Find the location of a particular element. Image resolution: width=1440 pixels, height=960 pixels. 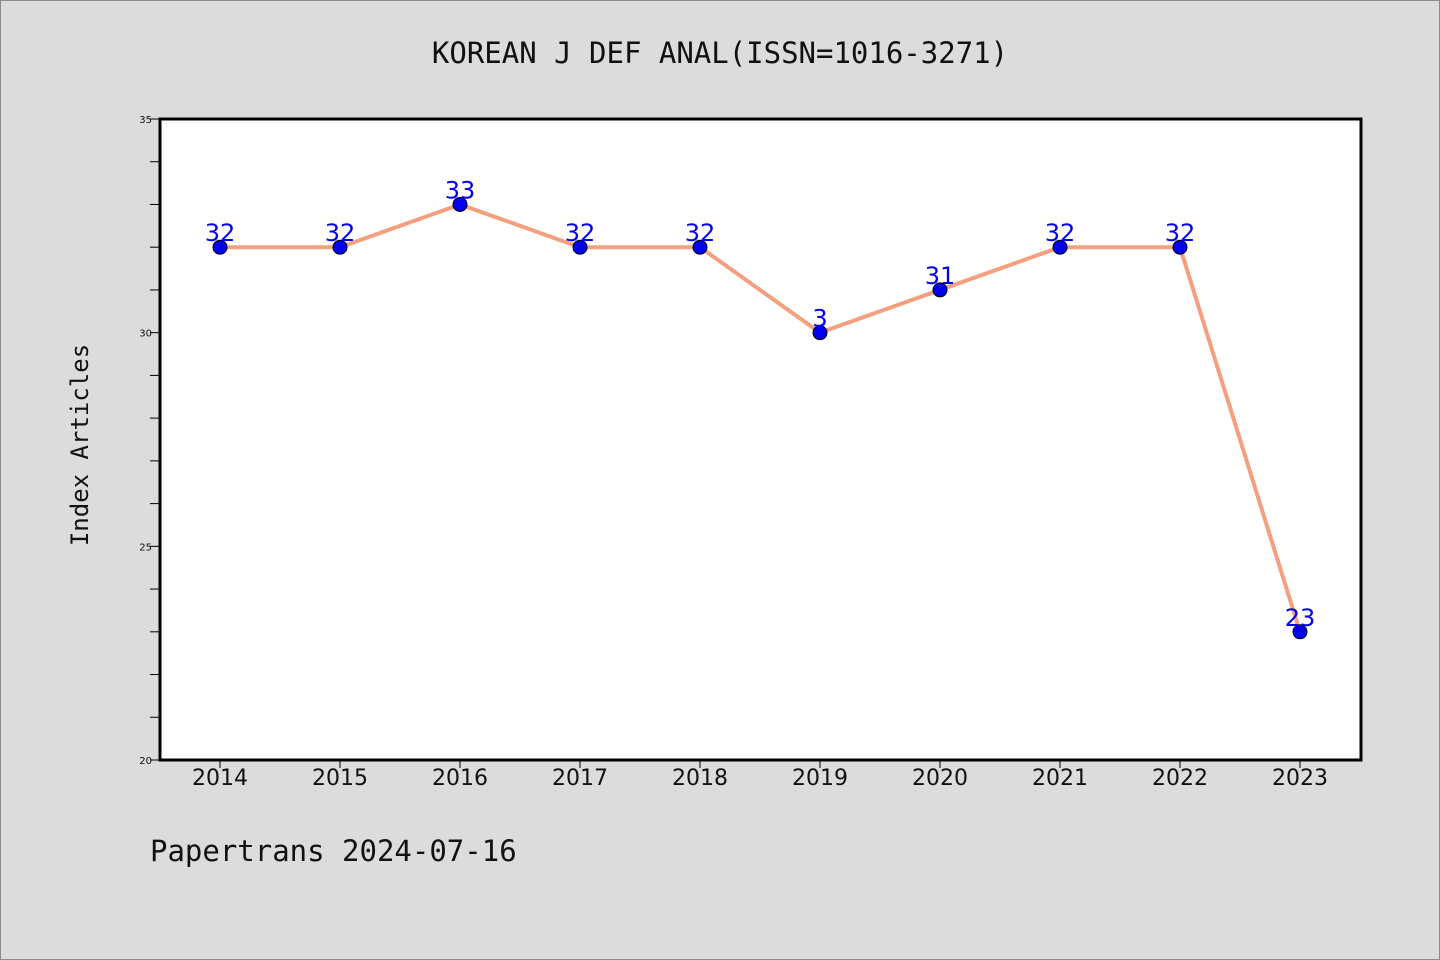

x-tick-label: 2020 is located at coordinates (940, 778).